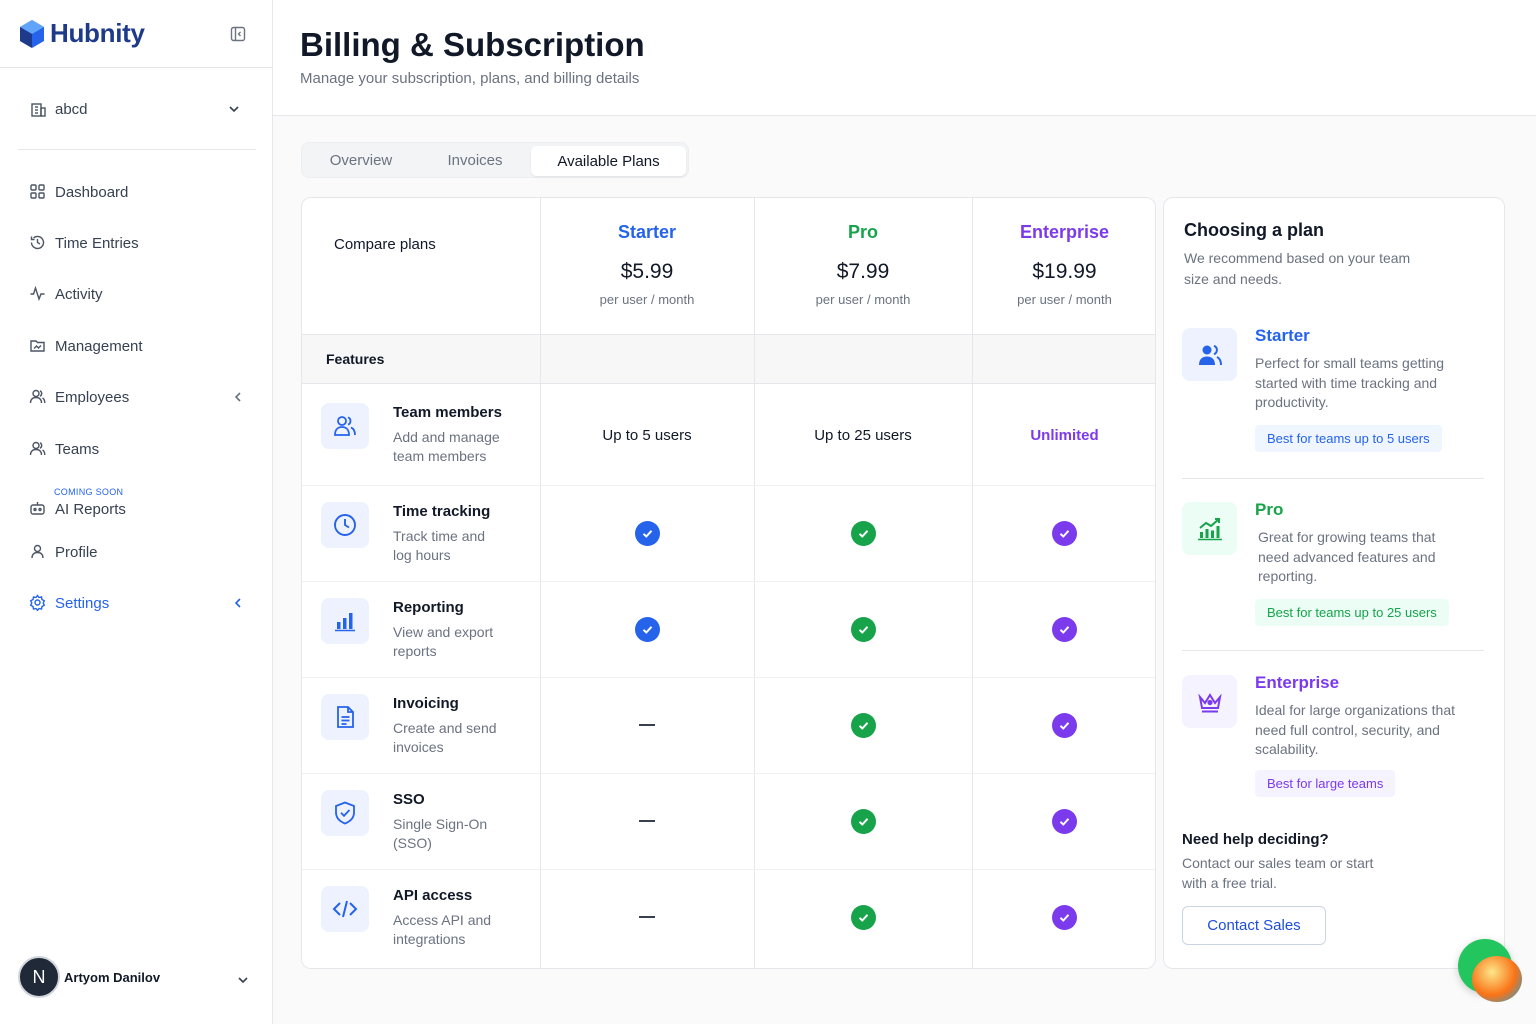  I want to click on plan-header-pro: Pro $7.99 per user / month, so click(863, 266).